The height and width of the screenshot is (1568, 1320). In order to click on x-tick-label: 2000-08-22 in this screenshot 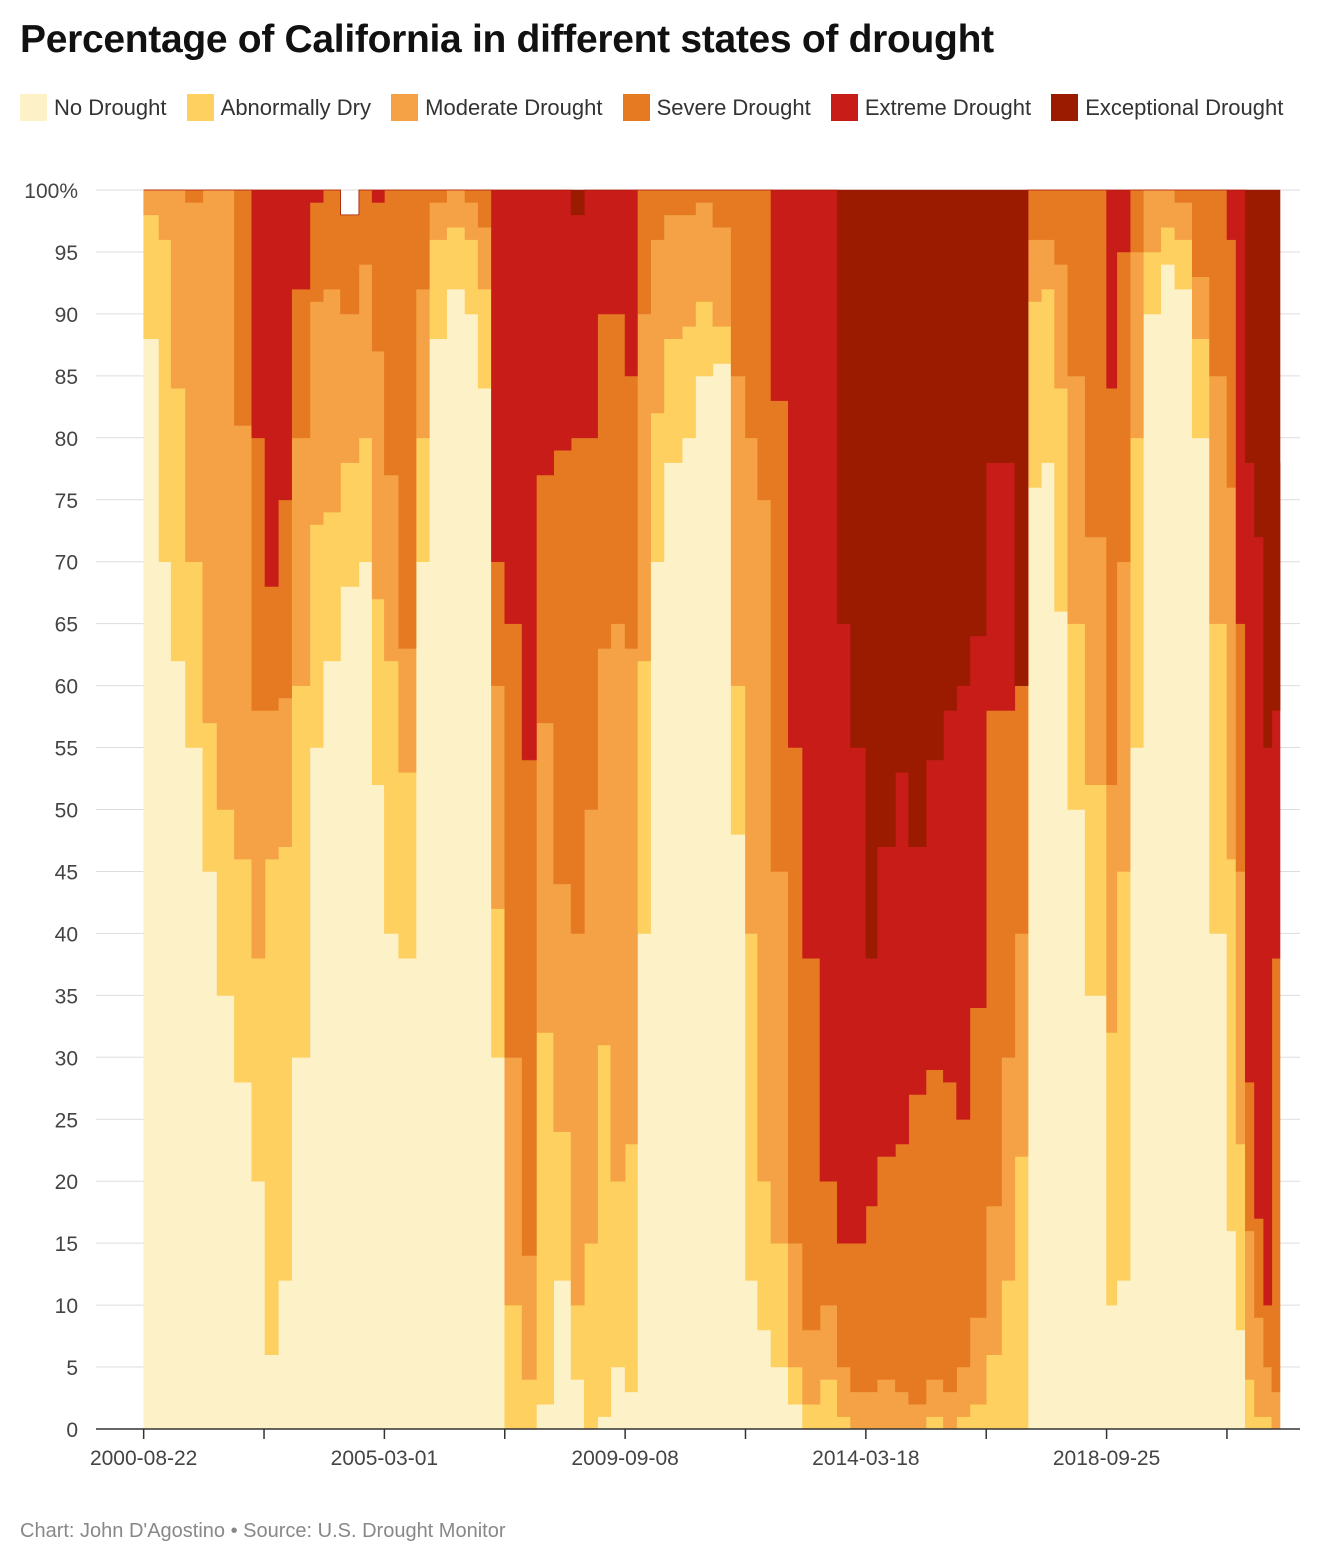, I will do `click(143, 1458)`.